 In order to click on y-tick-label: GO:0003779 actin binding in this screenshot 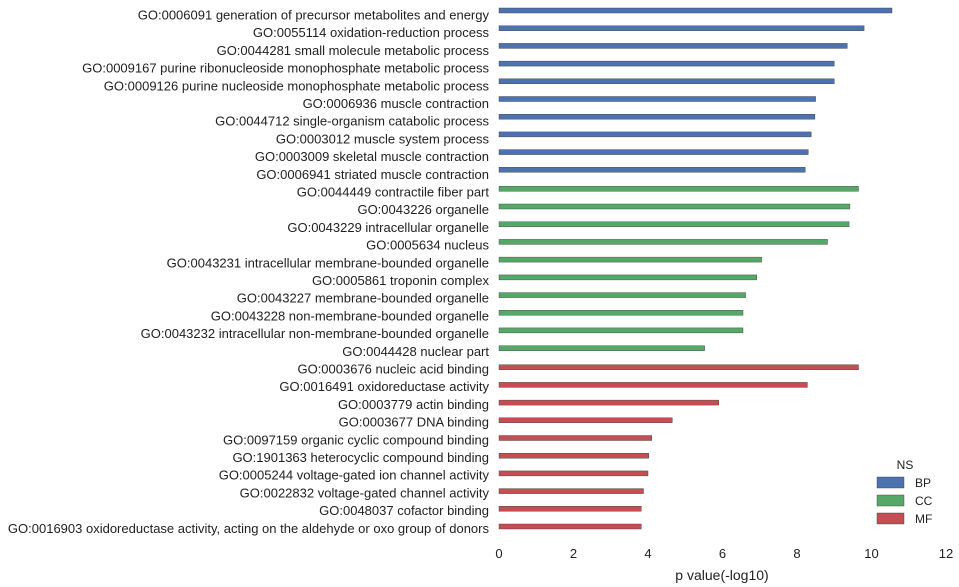, I will do `click(413, 404)`.